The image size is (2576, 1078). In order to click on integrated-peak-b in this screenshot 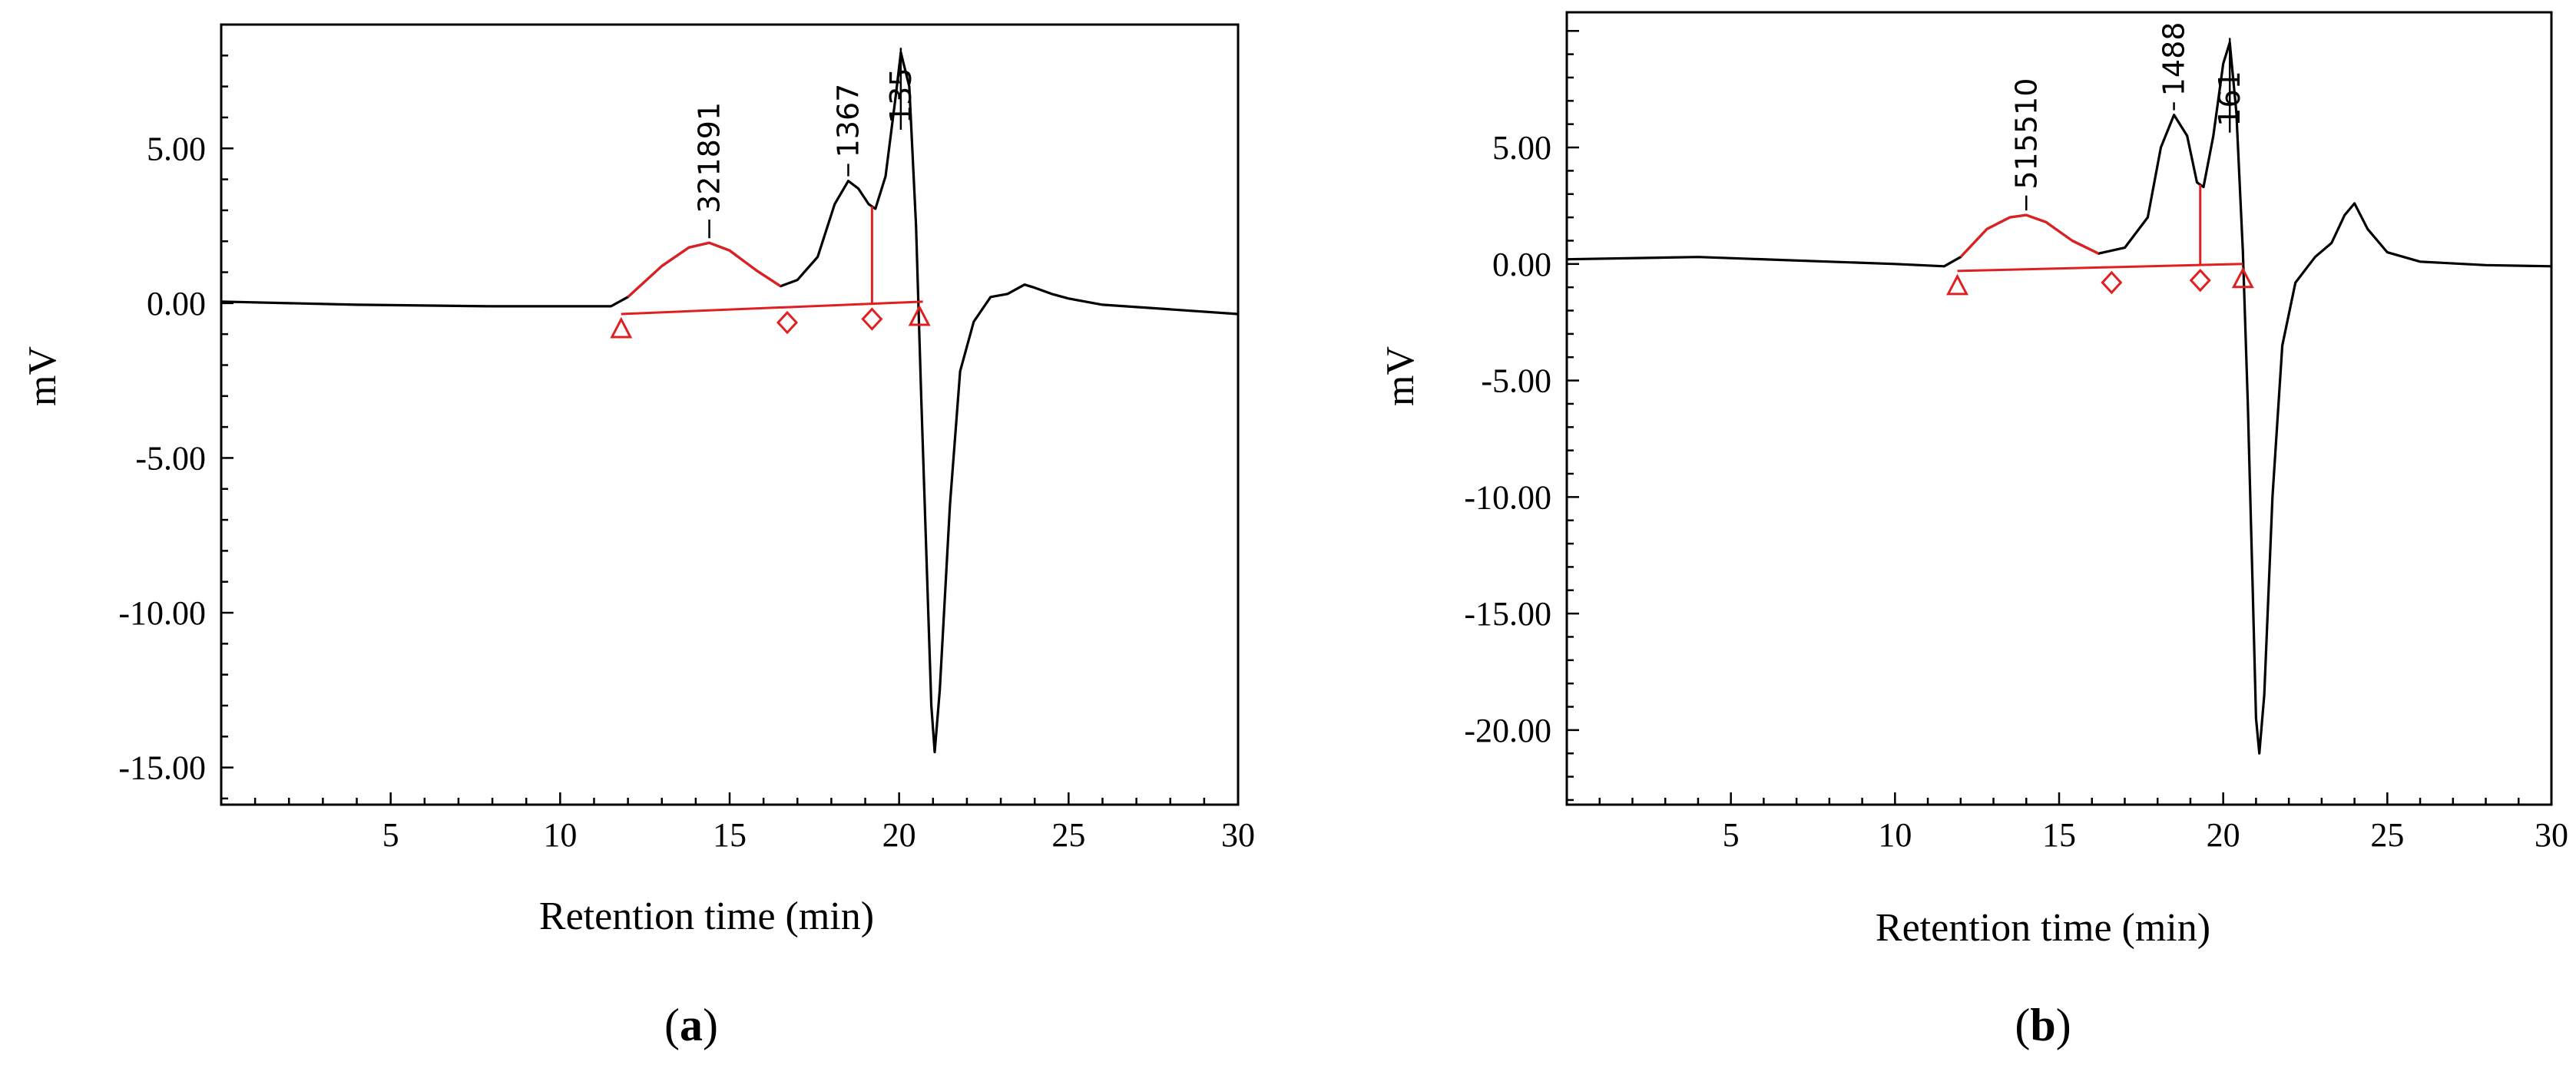, I will do `click(2030, 236)`.